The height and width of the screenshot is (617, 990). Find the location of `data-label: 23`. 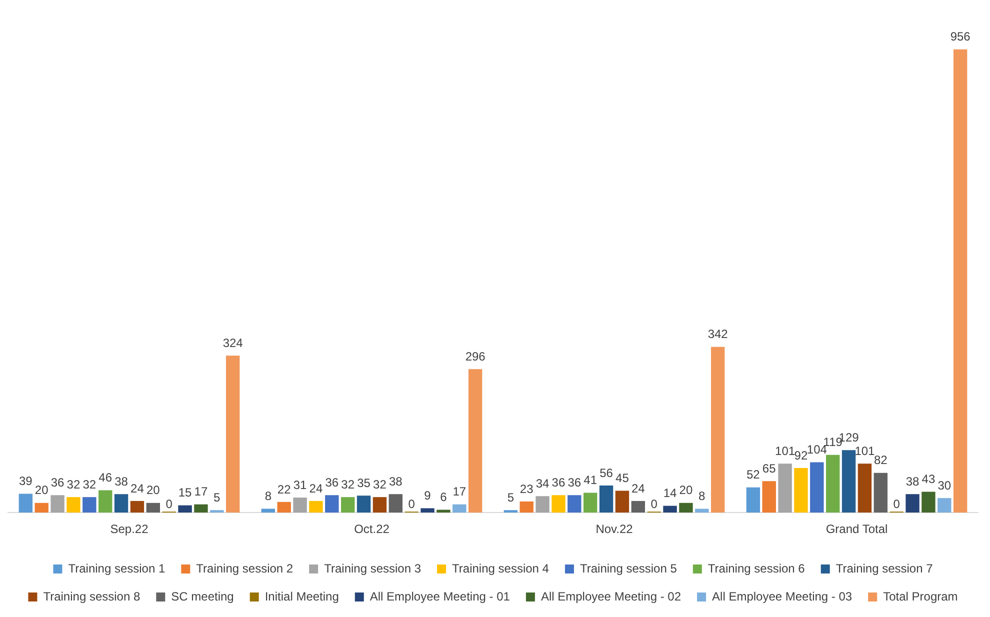

data-label: 23 is located at coordinates (527, 489).